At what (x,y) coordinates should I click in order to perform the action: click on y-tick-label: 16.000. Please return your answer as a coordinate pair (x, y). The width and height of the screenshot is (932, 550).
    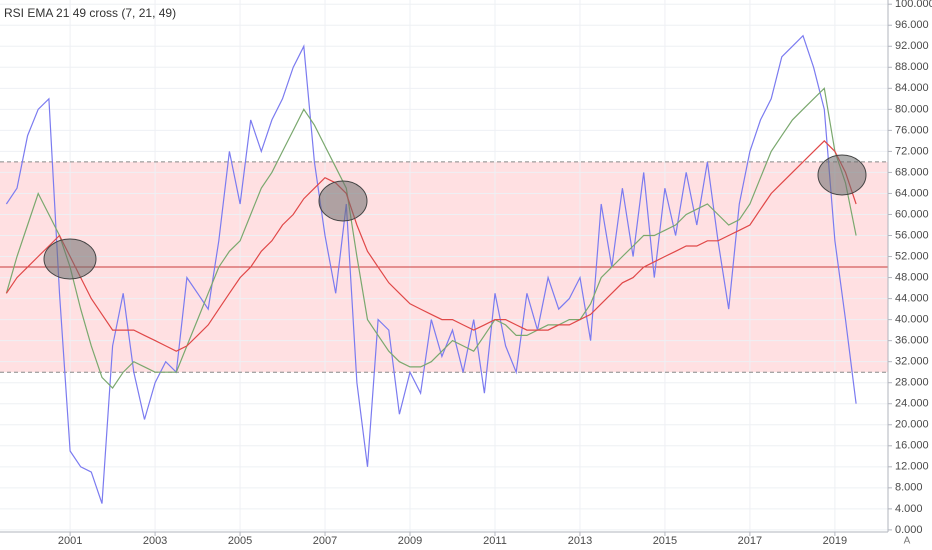
    Looking at the image, I should click on (912, 446).